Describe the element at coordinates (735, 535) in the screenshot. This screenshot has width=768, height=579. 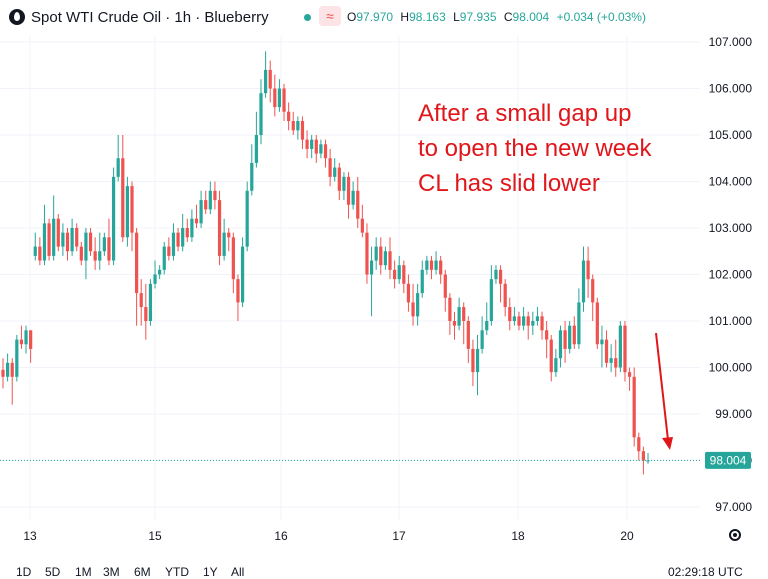
I see `settings-gear-icon` at that location.